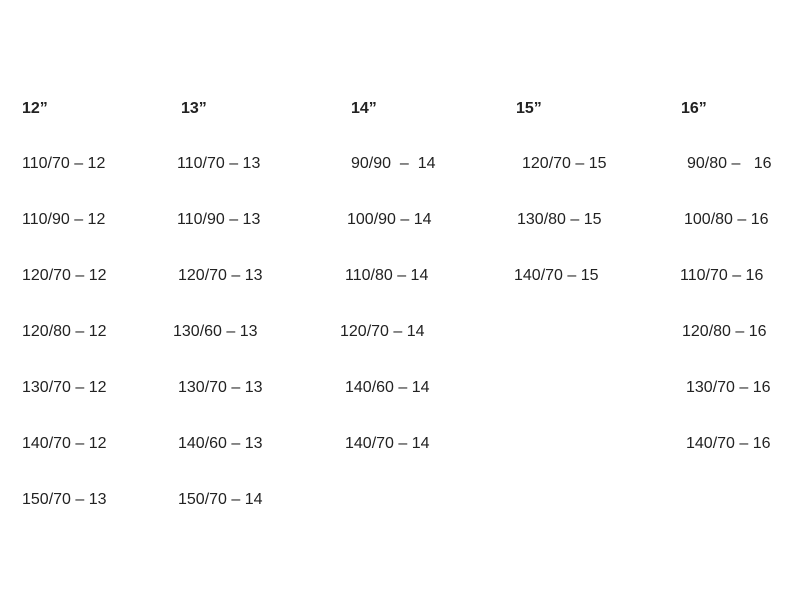 This screenshot has width=800, height=600. Describe the element at coordinates (219, 219) in the screenshot. I see `tire-size-cell: 110/90 – 13` at that location.